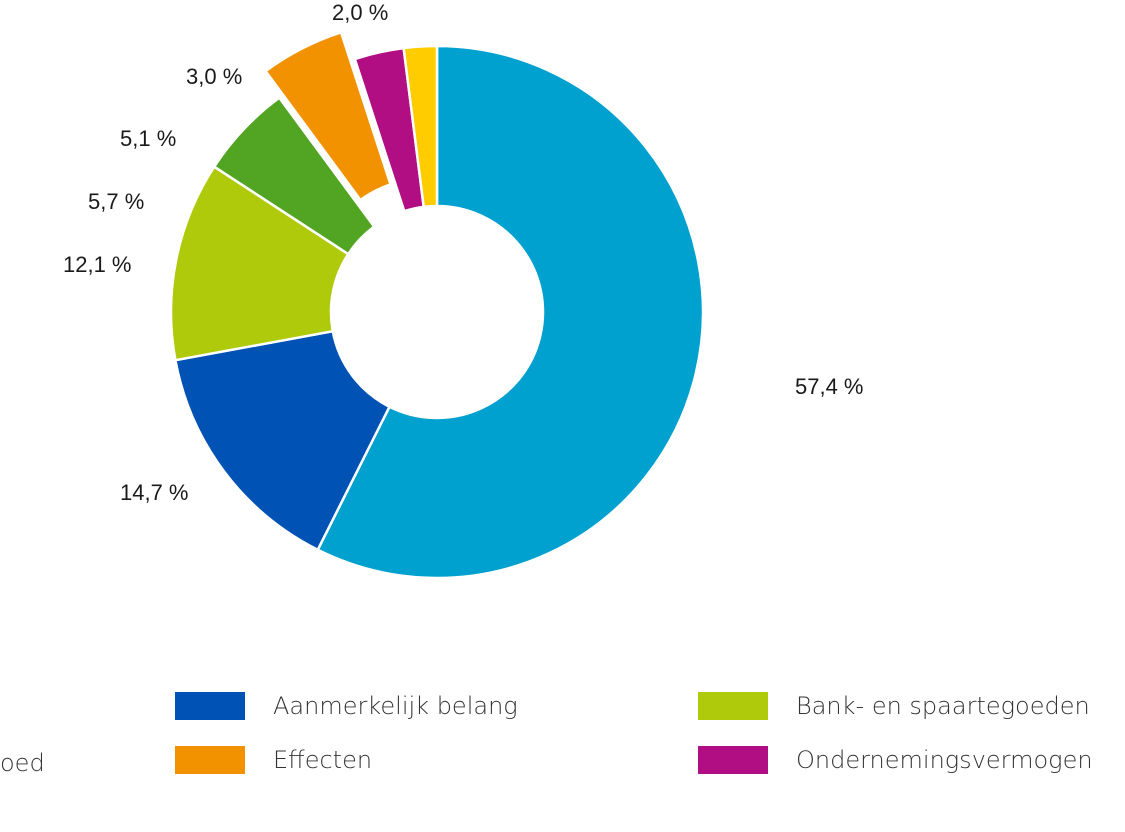 Image resolution: width=1125 pixels, height=832 pixels. I want to click on slice-label-5: 3,0 %, so click(214, 76).